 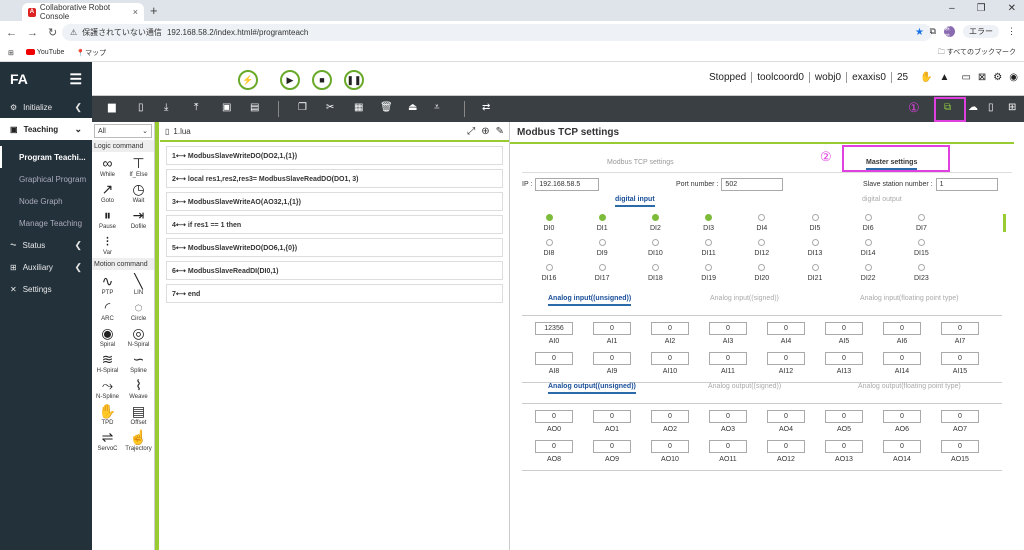 I want to click on analog-input-value-field: 12356, so click(x=554, y=328).